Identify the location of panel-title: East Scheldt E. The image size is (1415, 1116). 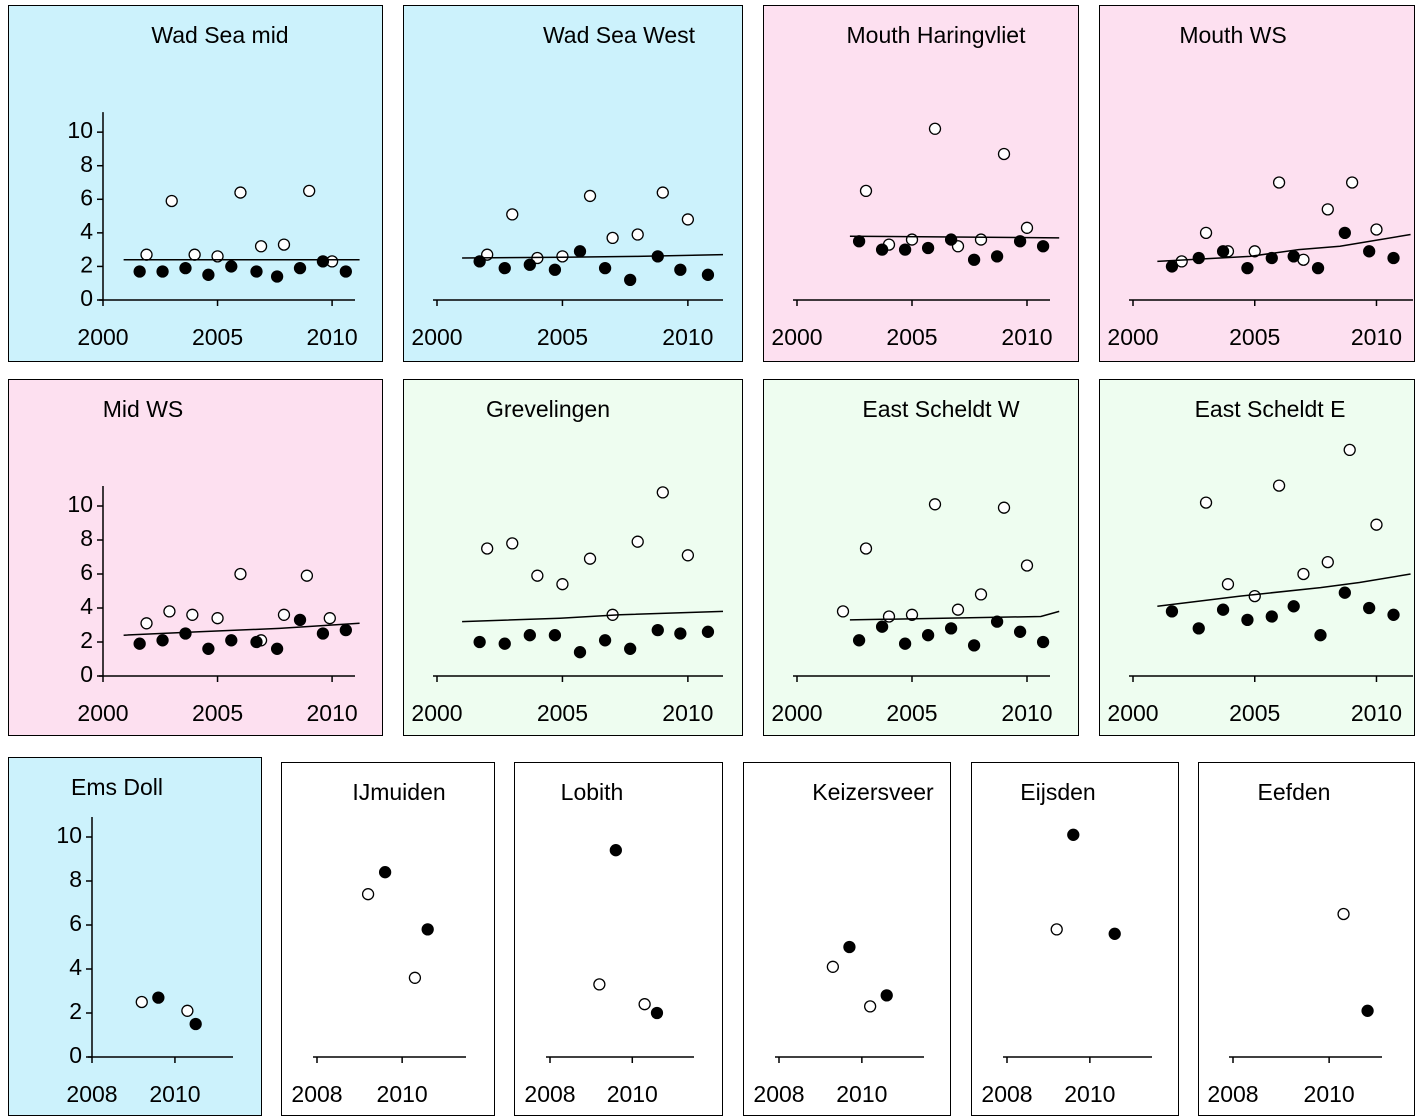
(1270, 409).